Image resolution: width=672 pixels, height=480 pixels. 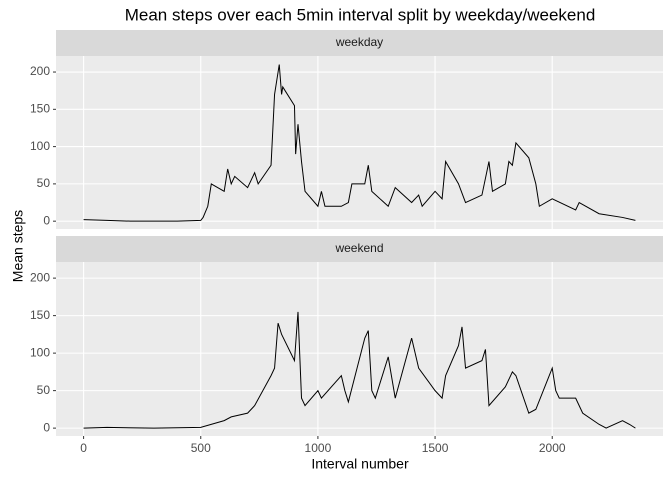 What do you see at coordinates (201, 448) in the screenshot?
I see `x-tick-label: 500` at bounding box center [201, 448].